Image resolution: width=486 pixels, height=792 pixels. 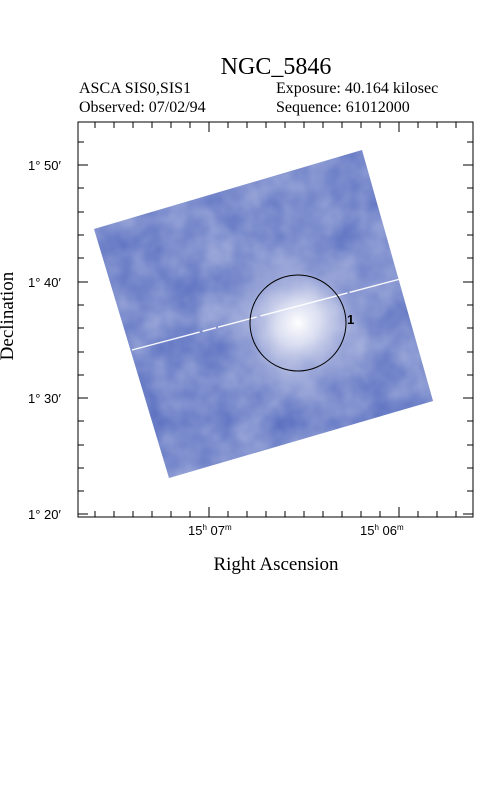 I want to click on sequence-label: Sequence: 61012000, so click(x=343, y=107).